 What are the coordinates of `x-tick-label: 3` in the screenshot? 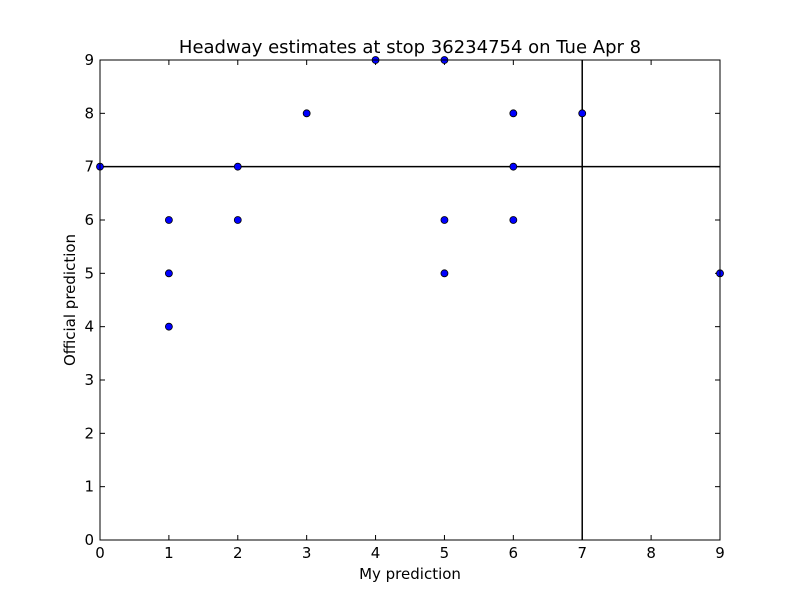 It's located at (307, 553).